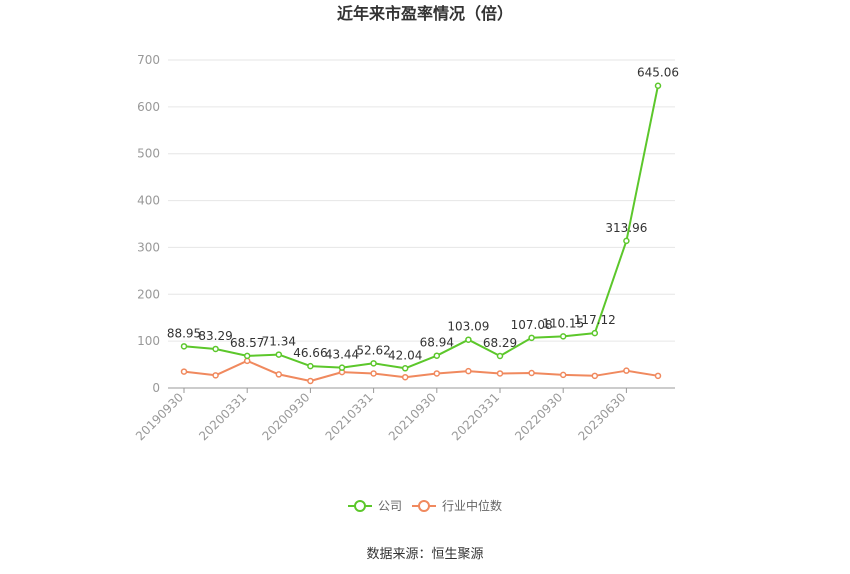 This screenshot has height=574, width=850. I want to click on legend: 公司 行业中位数, so click(425, 505).